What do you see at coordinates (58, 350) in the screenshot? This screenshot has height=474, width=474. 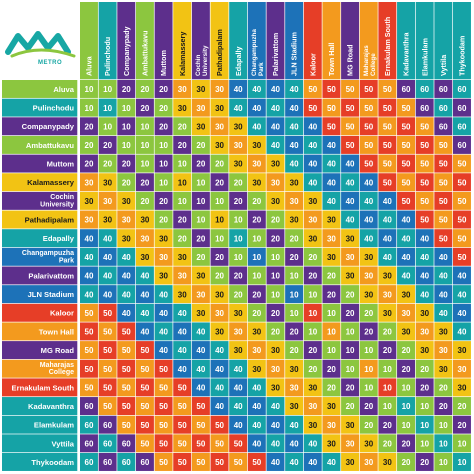 I see `row-header-label: MG Road` at bounding box center [58, 350].